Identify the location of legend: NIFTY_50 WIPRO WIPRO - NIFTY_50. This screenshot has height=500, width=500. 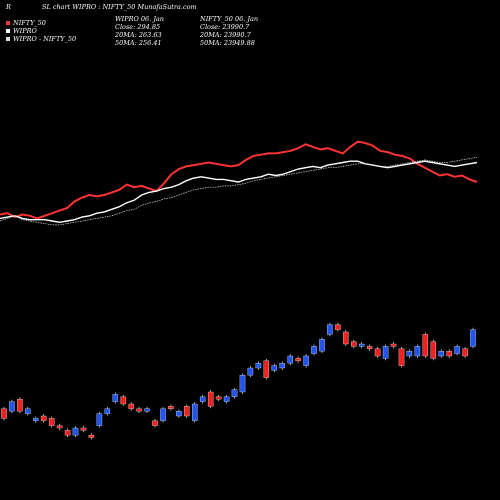
(41, 31).